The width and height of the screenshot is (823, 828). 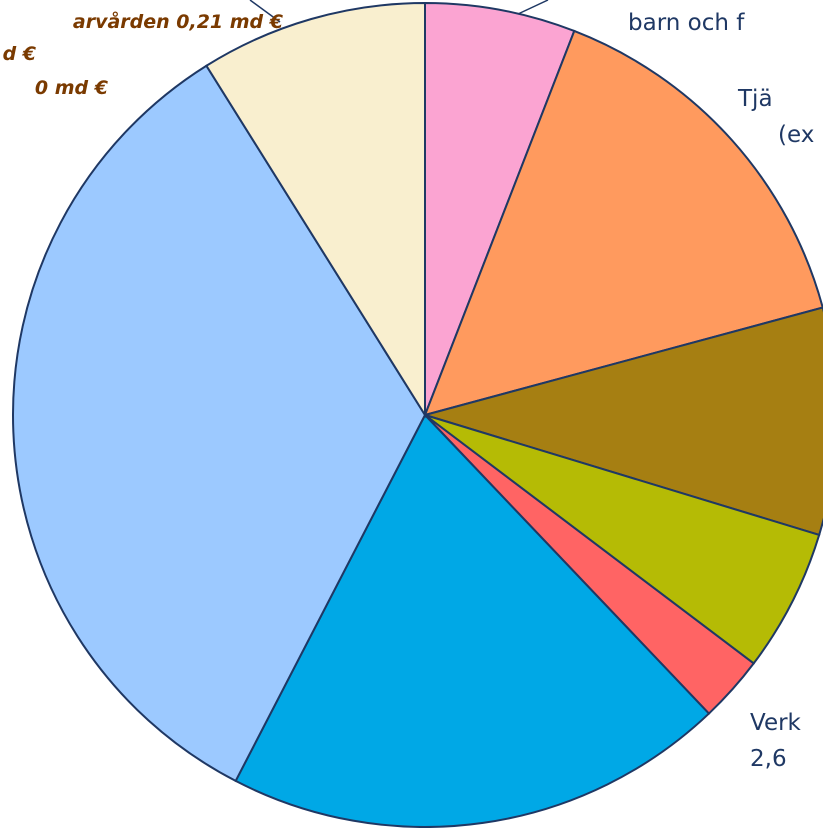 What do you see at coordinates (20, 54) in the screenshot?
I see `annotation: d €` at bounding box center [20, 54].